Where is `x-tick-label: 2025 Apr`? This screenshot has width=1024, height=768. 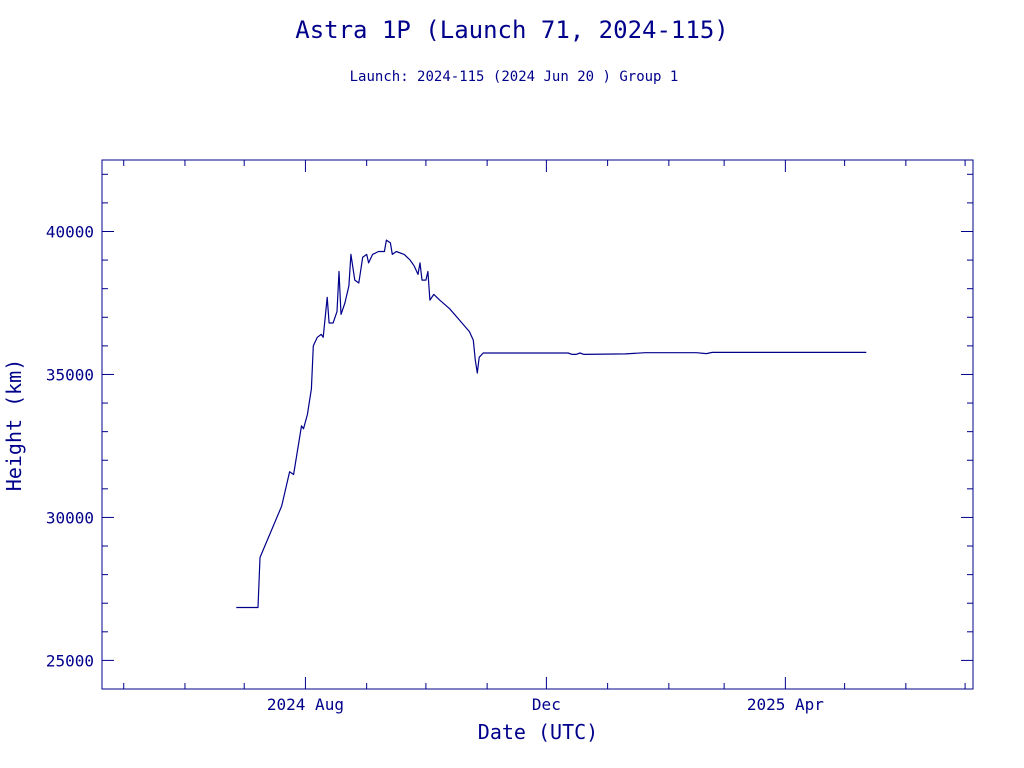 x-tick-label: 2025 Apr is located at coordinates (785, 704).